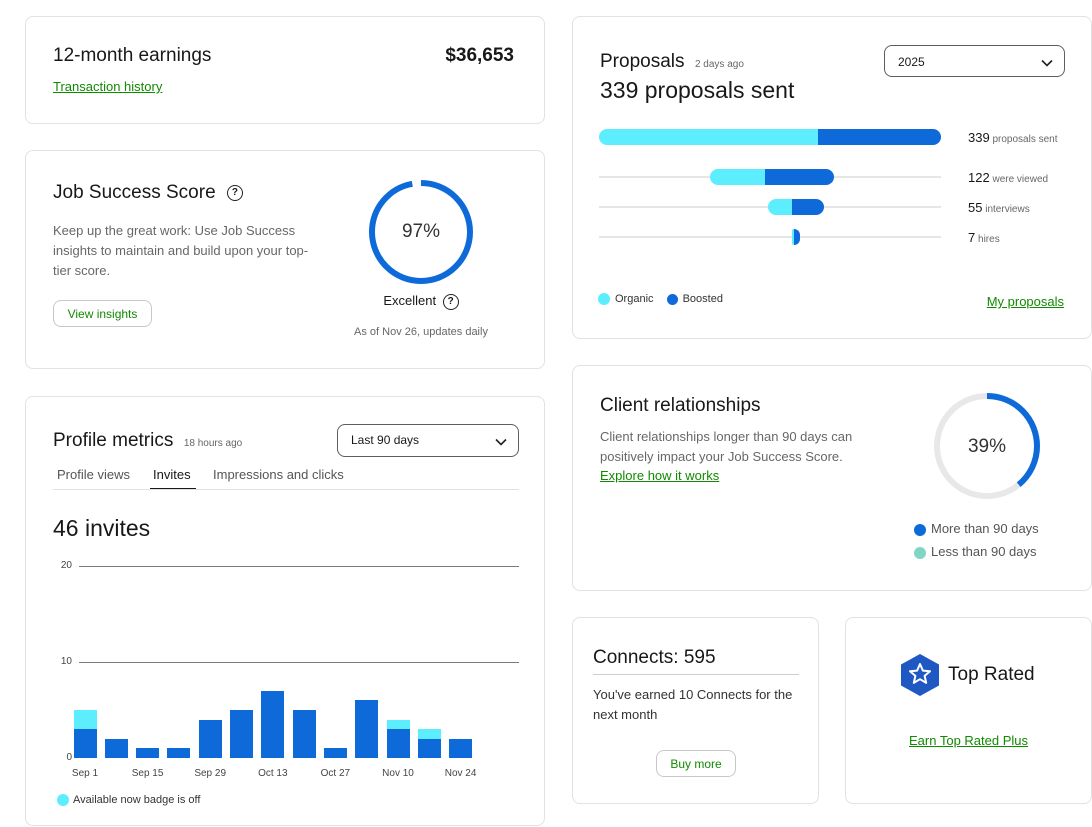 The image size is (1092, 827). I want to click on legend-organic-label: Organic, so click(634, 299).